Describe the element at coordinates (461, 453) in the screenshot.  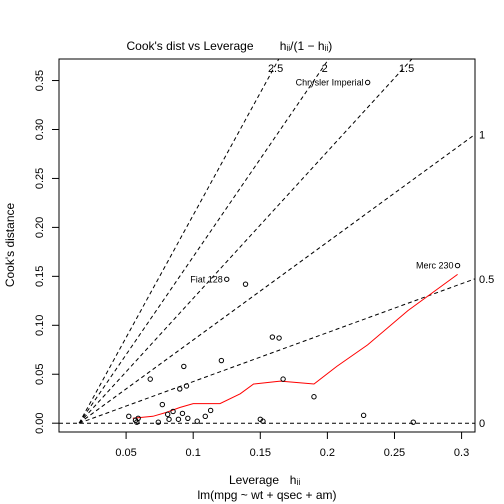
I see `x-tick-label: 0.3` at that location.